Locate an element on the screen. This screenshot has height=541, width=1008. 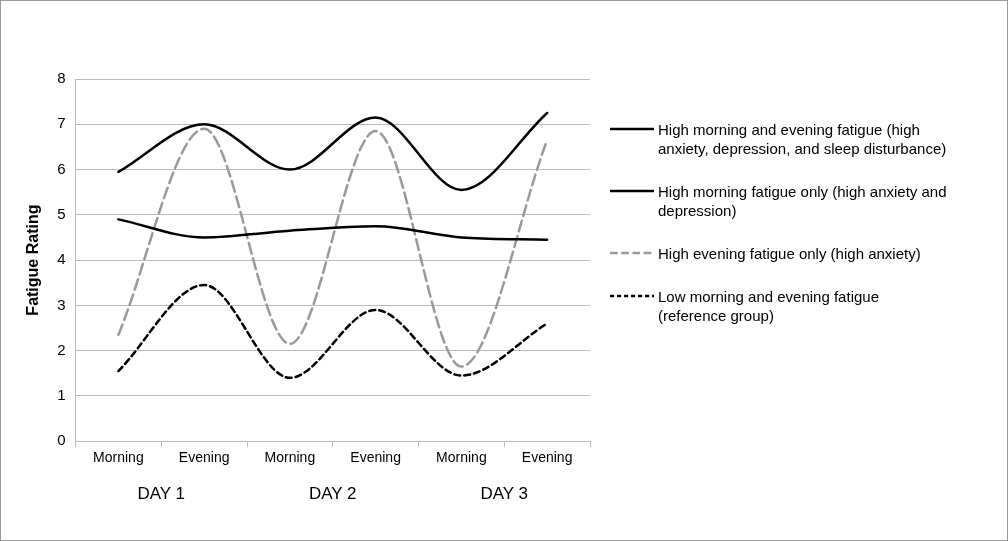
y-axis-title: Fatigue Rating is located at coordinates (33, 260).